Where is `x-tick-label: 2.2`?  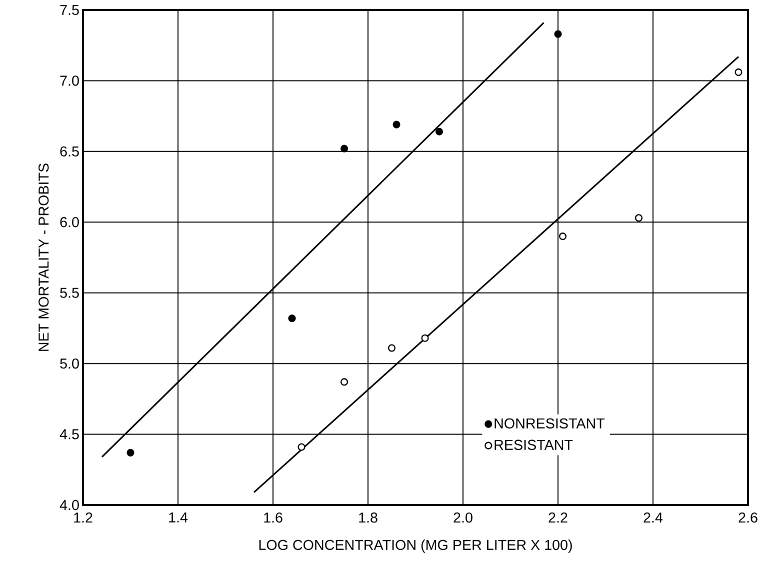 x-tick-label: 2.2 is located at coordinates (558, 517).